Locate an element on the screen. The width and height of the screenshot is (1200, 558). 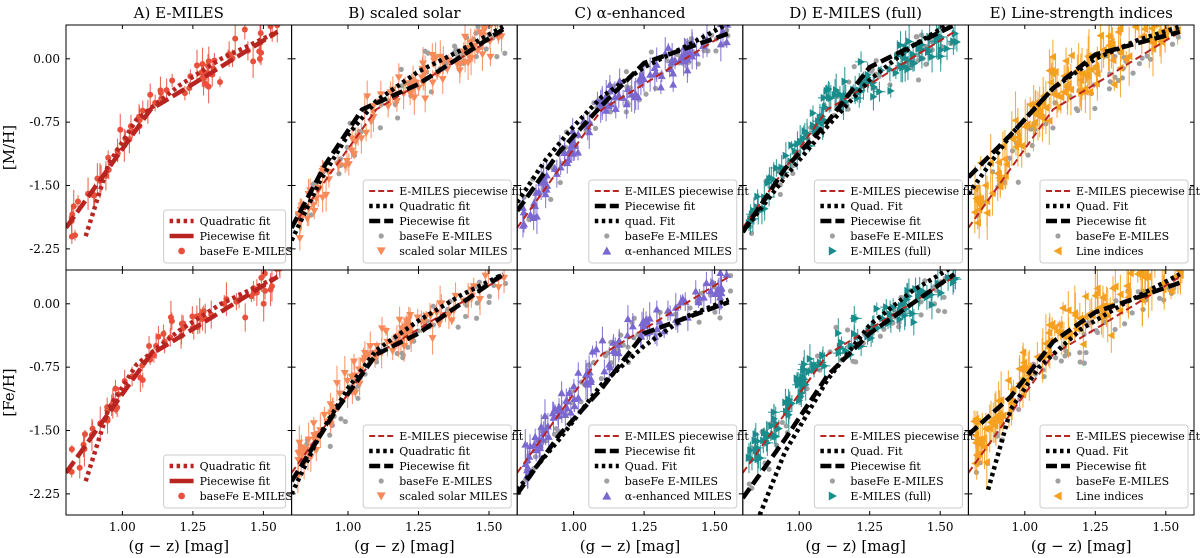
legend-label: Line indices is located at coordinates (1110, 496).